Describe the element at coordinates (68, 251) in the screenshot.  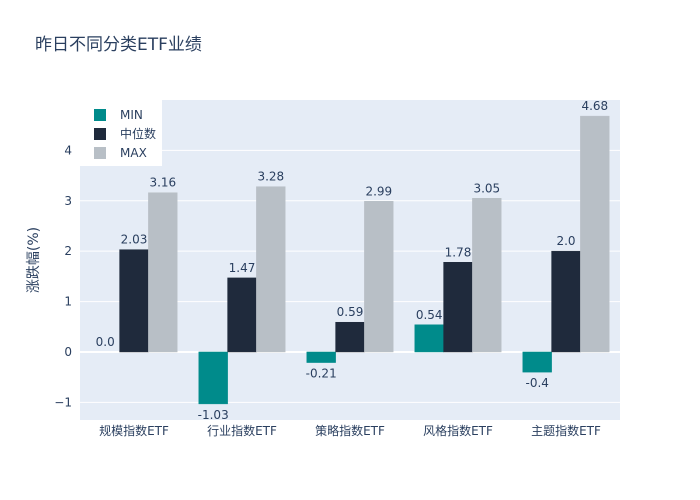
I see `y-tick-label: 2` at that location.